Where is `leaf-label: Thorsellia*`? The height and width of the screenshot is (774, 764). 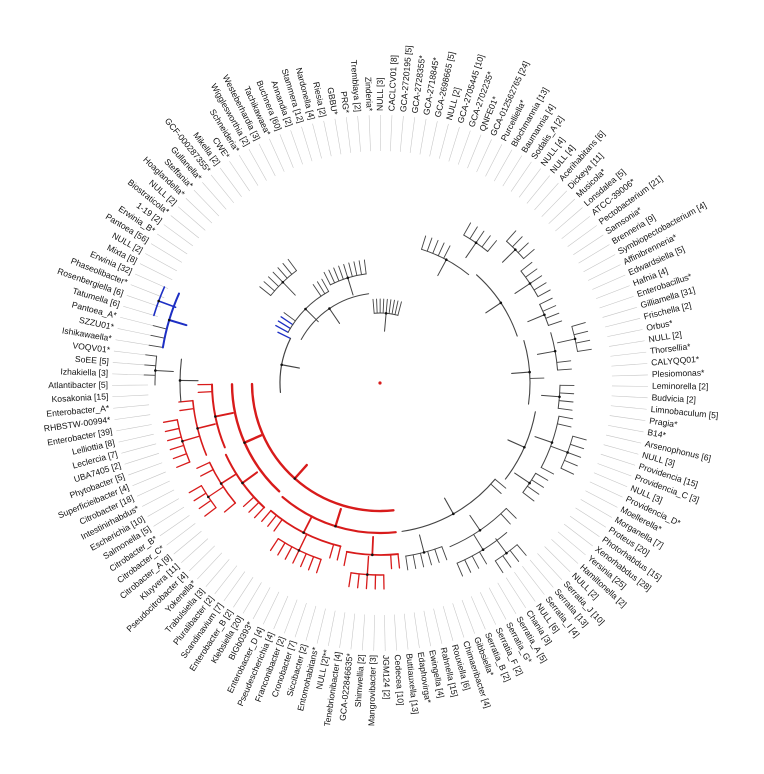 leaf-label: Thorsellia* is located at coordinates (671, 348).